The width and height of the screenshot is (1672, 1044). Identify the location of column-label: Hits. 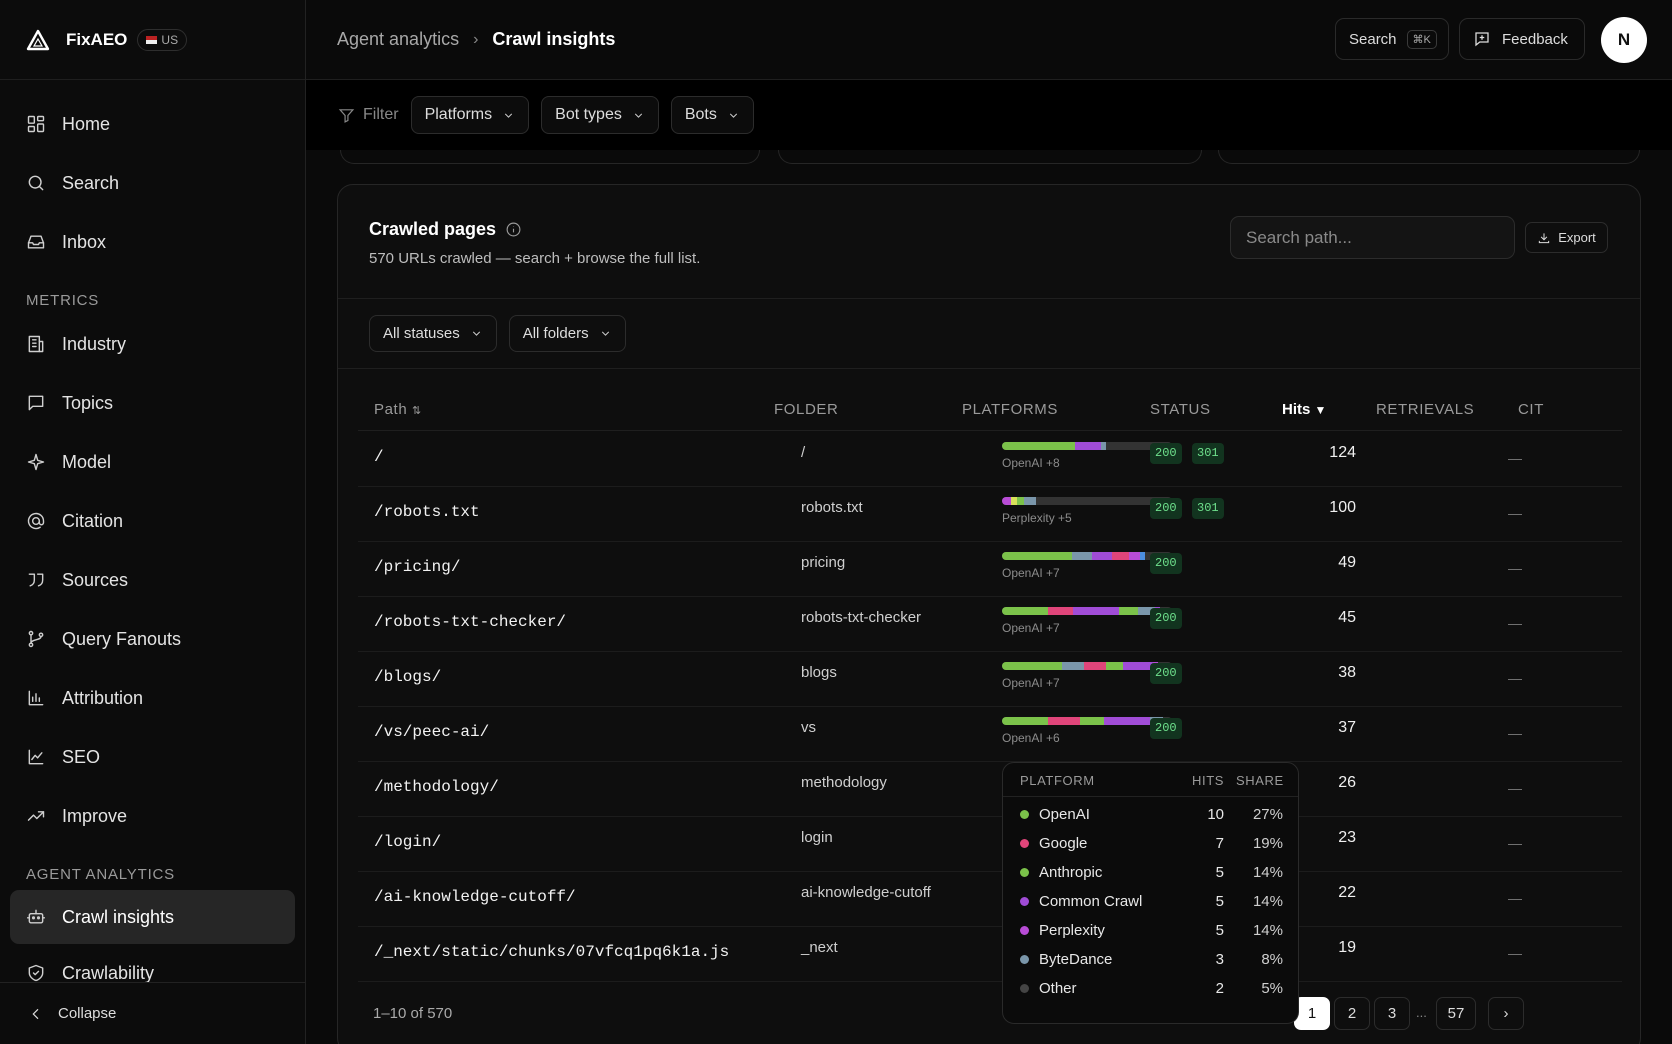
(1296, 409).